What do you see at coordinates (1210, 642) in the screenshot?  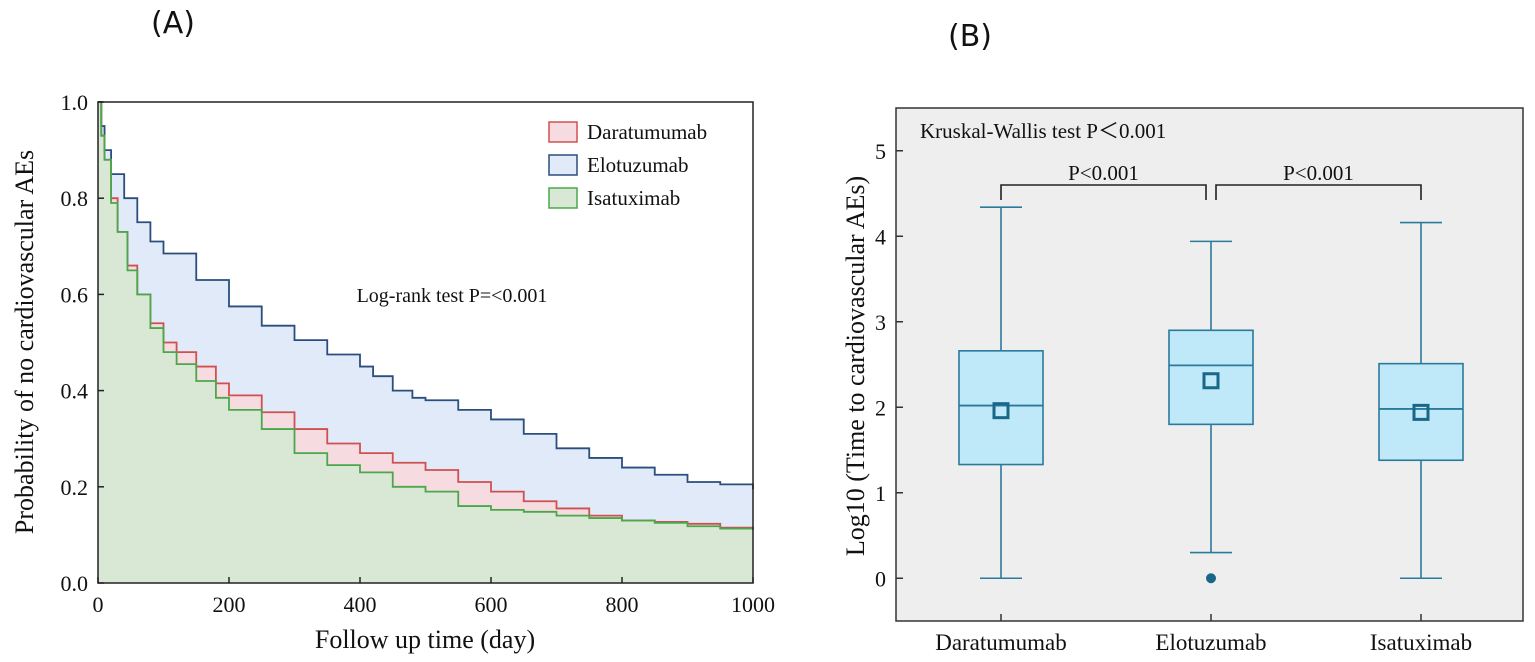 I see `box-x-tick-label: Elotuzumab` at bounding box center [1210, 642].